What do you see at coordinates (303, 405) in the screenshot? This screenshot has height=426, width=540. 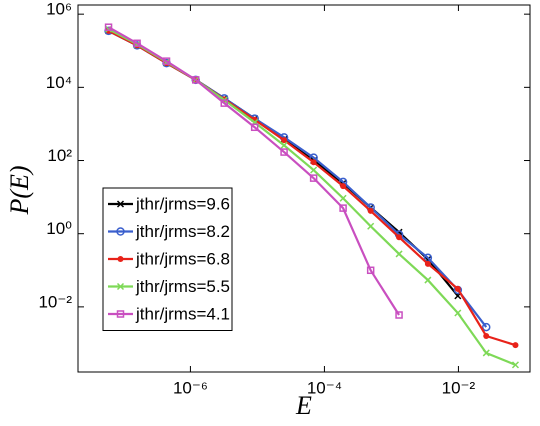 I see `x-axis-label: E` at bounding box center [303, 405].